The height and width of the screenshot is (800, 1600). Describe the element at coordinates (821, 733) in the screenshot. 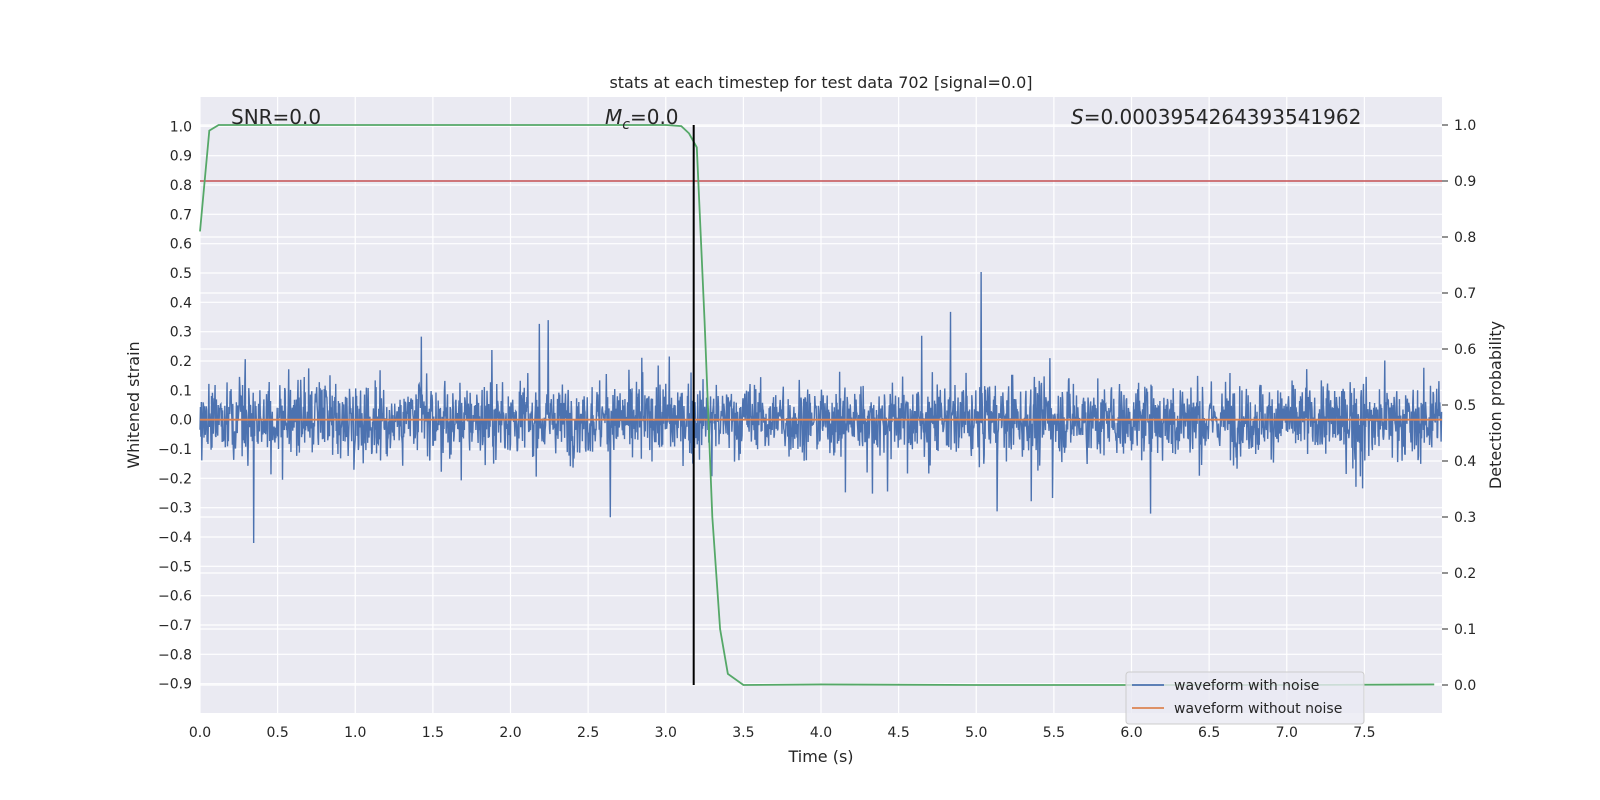

I see `x-tick-label: 4.0` at that location.